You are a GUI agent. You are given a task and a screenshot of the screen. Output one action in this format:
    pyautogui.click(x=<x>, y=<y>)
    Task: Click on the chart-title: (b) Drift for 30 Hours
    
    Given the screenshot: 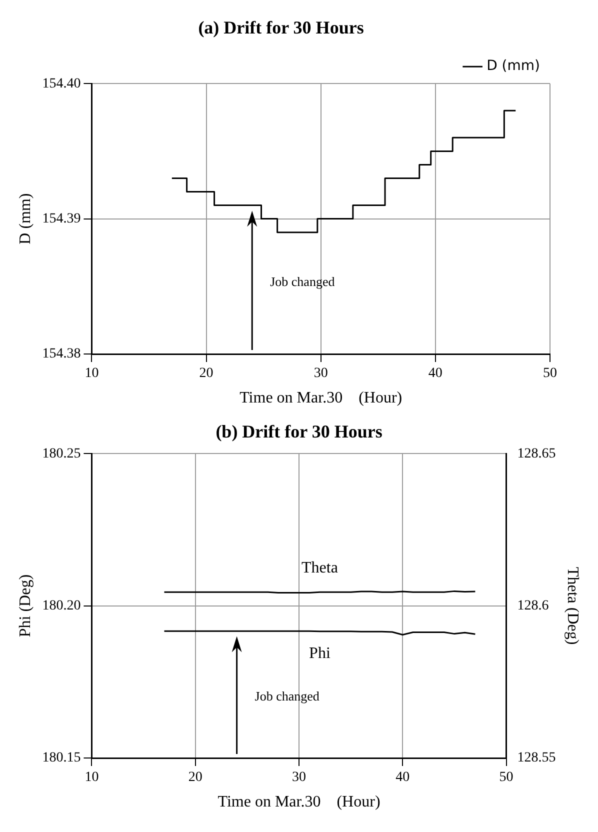 What is the action you would take?
    pyautogui.click(x=299, y=431)
    